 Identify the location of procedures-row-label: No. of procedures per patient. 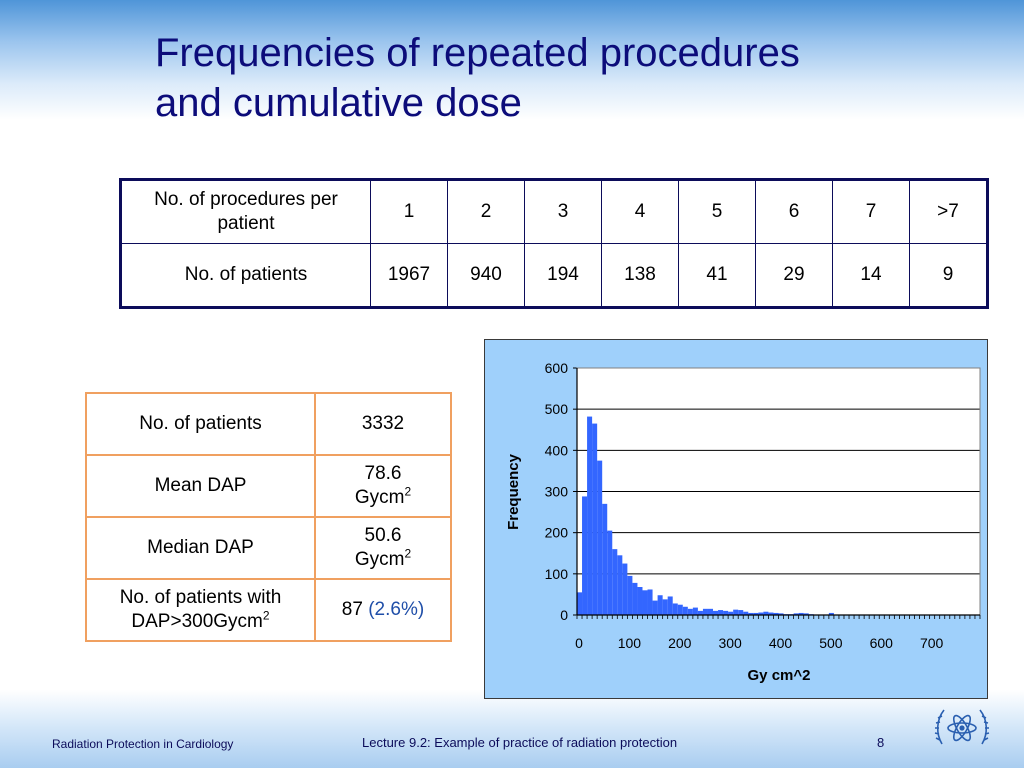
(245, 211).